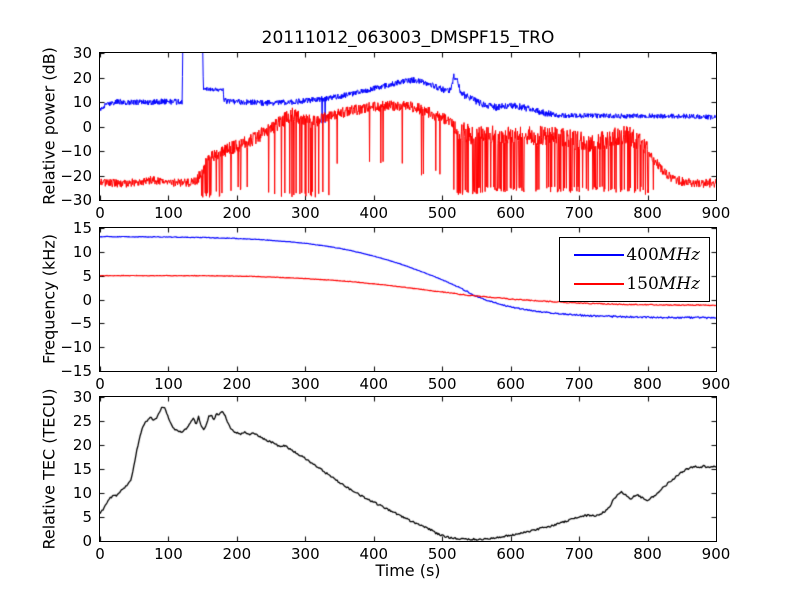  I want to click on y-tick-label: −15, so click(76, 371).